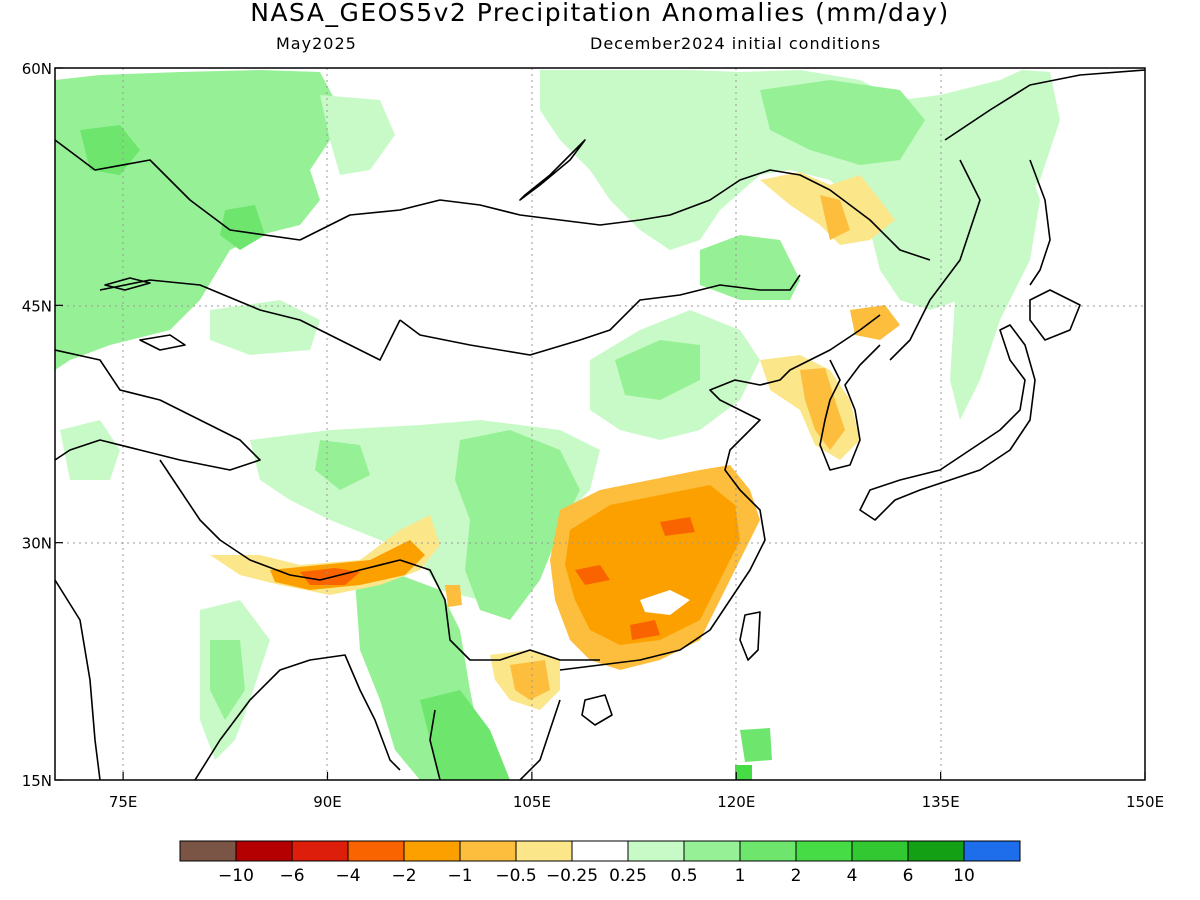  What do you see at coordinates (37, 69) in the screenshot?
I see `lat-tick-label: 60N` at bounding box center [37, 69].